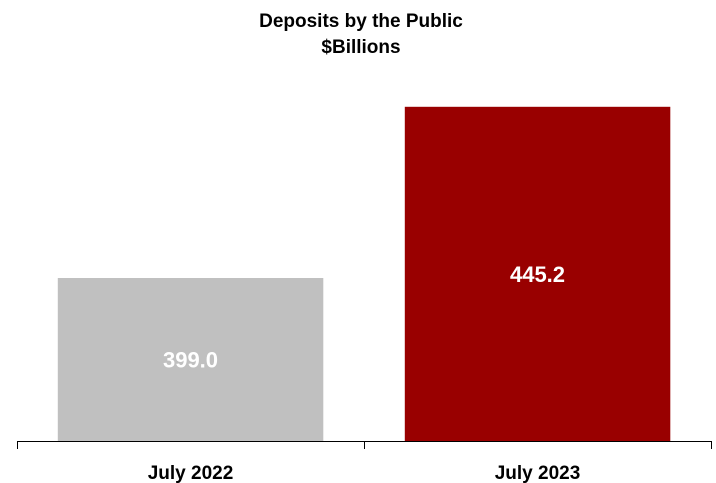  I want to click on x-axis, so click(364, 445).